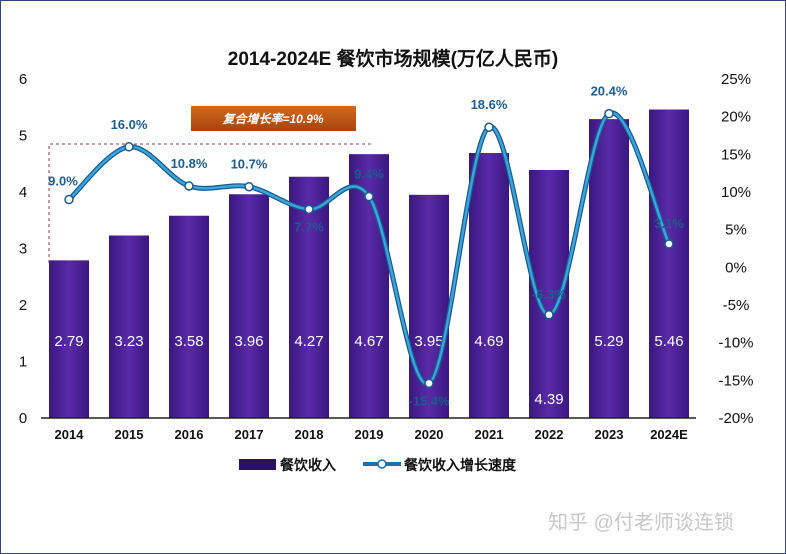 The image size is (786, 554). I want to click on x-tick-label: 2016, so click(189, 434).